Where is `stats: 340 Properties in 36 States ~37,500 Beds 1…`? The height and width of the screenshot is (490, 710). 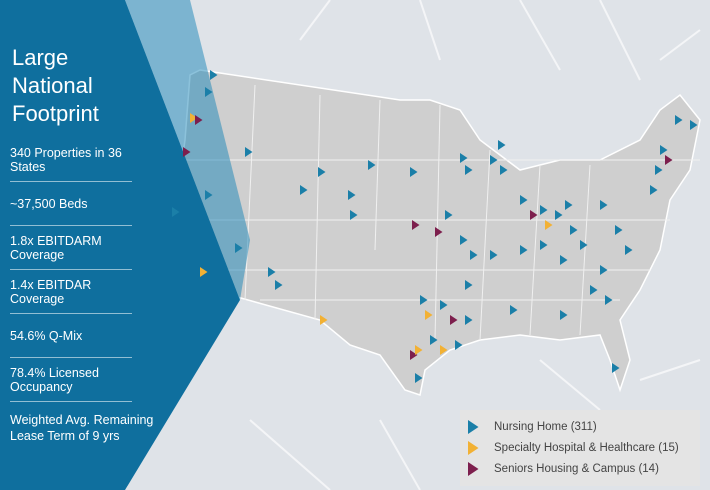
stats: 340 Properties in 36 States ~37,500 Beds 1… is located at coordinates (90, 291).